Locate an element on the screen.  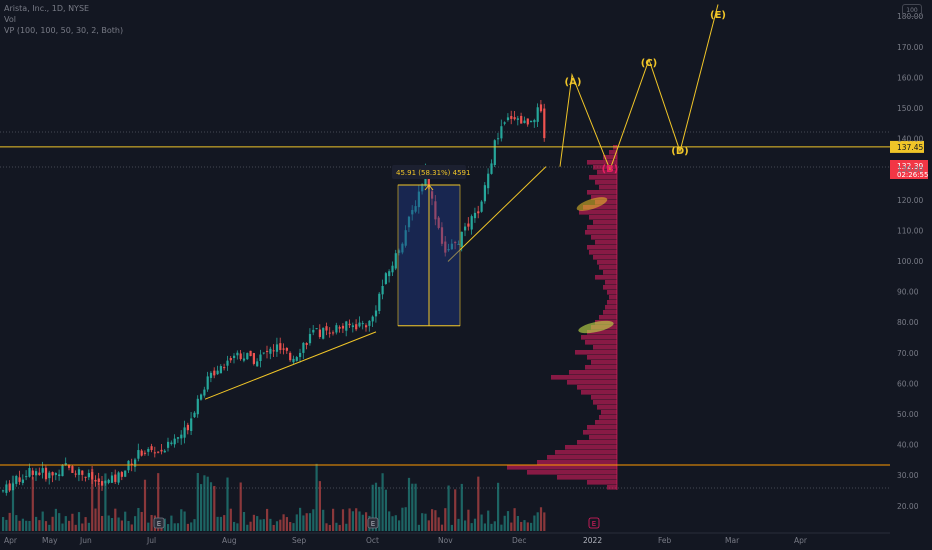
price-tick-label: 170.00 is located at coordinates (910, 47).